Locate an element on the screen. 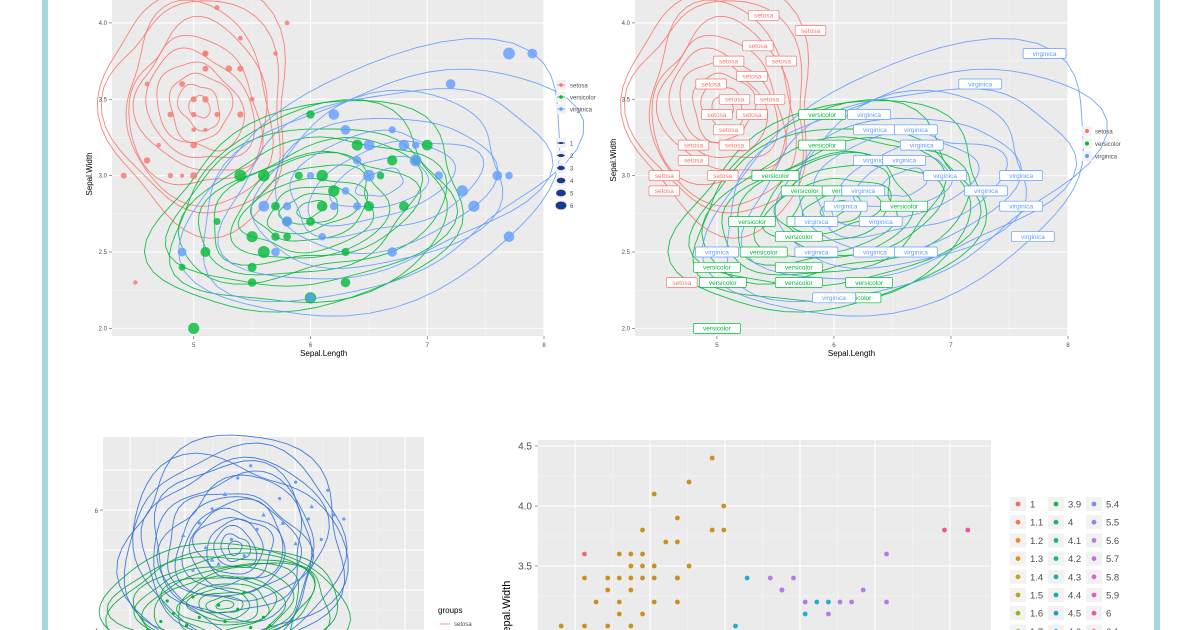 This screenshot has width=1200, height=630. y-tick-label: 2.0 is located at coordinates (626, 329).